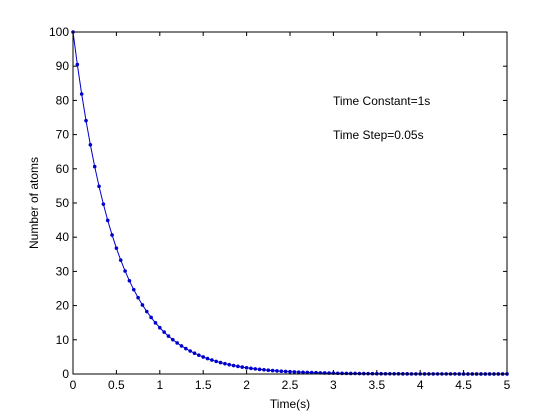 This screenshot has width=560, height=420. I want to click on y-tick-label: 0, so click(65, 374).